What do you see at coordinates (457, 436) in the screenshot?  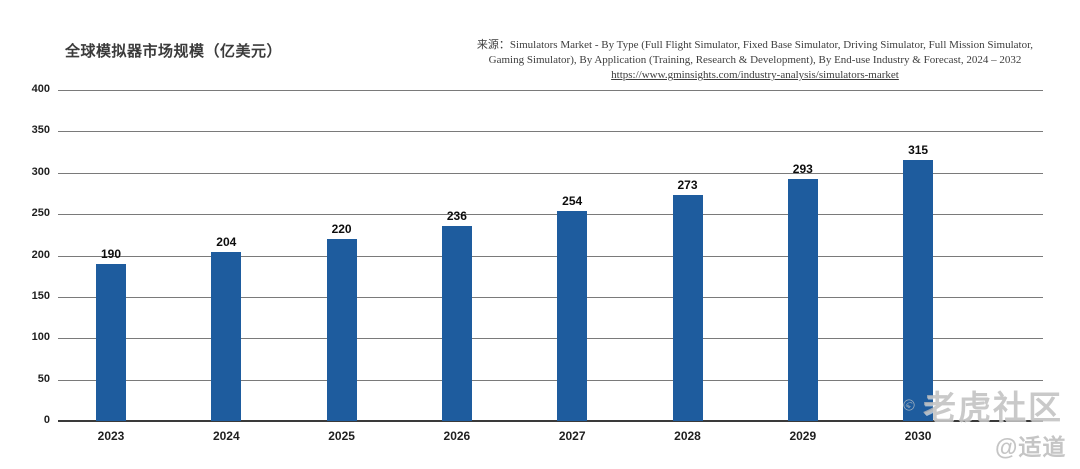 I see `x-axis-label: 2026` at bounding box center [457, 436].